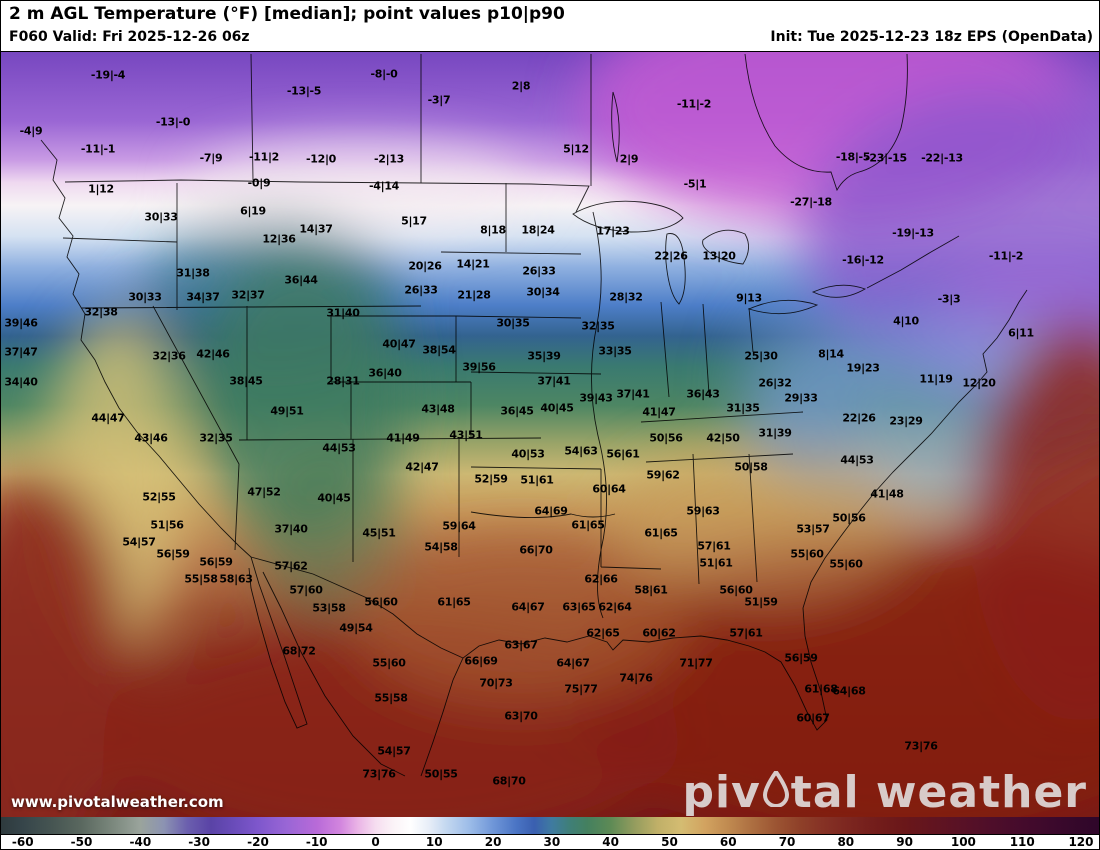 Image resolution: width=1100 pixels, height=850 pixels. I want to click on colorbar-tick-label: 60, so click(728, 842).